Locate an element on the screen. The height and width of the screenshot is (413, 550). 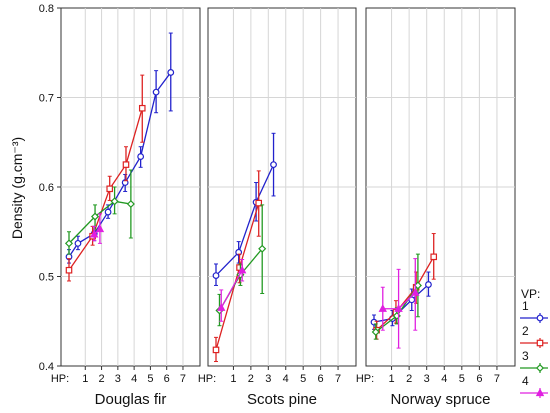
legend-label: 2 is located at coordinates (525, 331).